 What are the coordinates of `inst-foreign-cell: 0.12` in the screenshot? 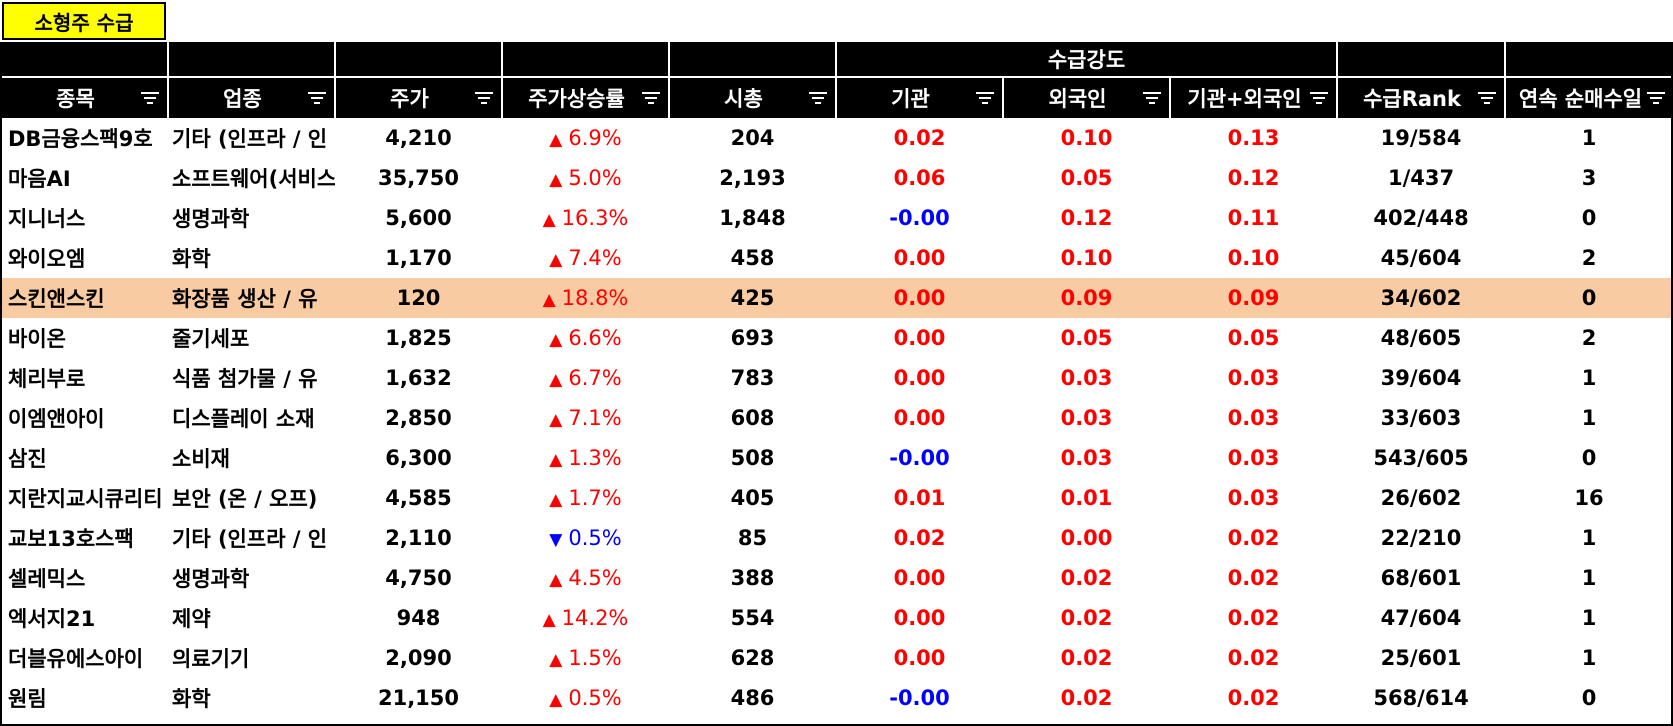 It's located at (1253, 178).